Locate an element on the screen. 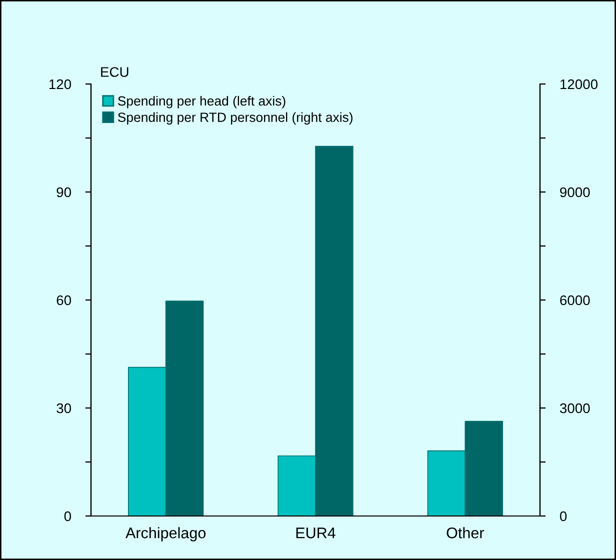 The height and width of the screenshot is (560, 616). x-tick-label: Archipelago is located at coordinates (166, 534).